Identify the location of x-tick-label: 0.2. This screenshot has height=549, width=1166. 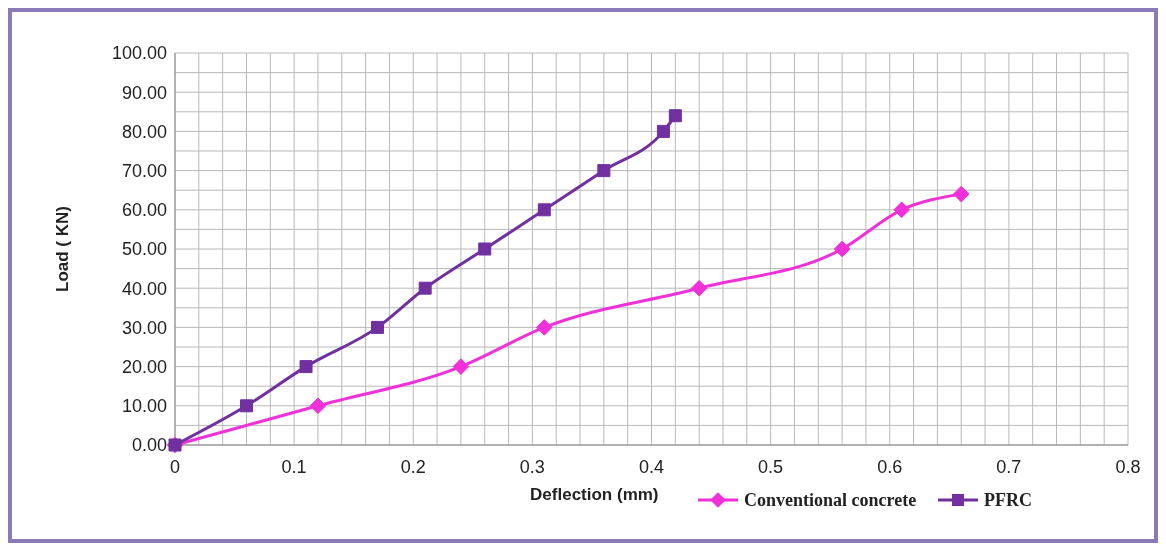
(413, 467).